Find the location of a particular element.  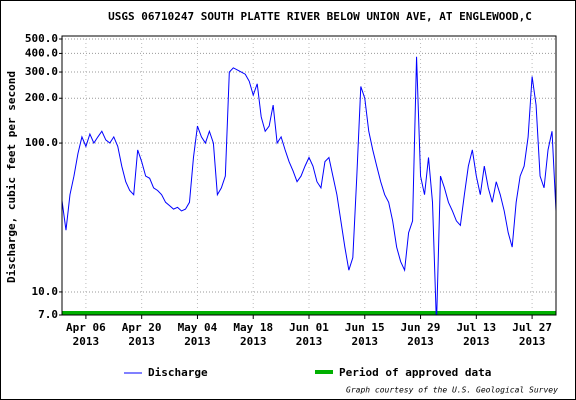

y-tick-label: 300.0 is located at coordinates (41, 71).